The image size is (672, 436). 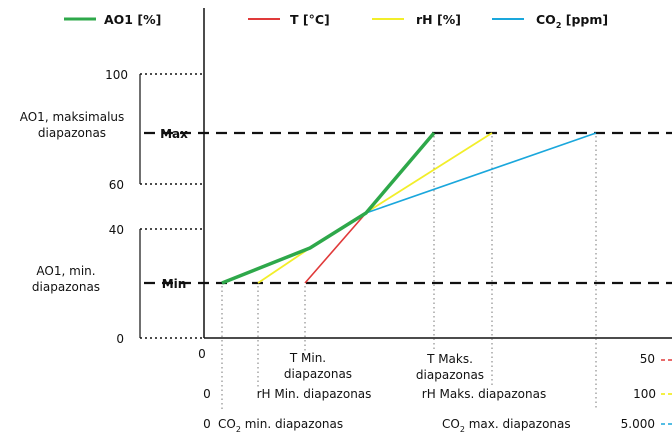 I want to click on rh-zero-label: 0, so click(x=207, y=394).